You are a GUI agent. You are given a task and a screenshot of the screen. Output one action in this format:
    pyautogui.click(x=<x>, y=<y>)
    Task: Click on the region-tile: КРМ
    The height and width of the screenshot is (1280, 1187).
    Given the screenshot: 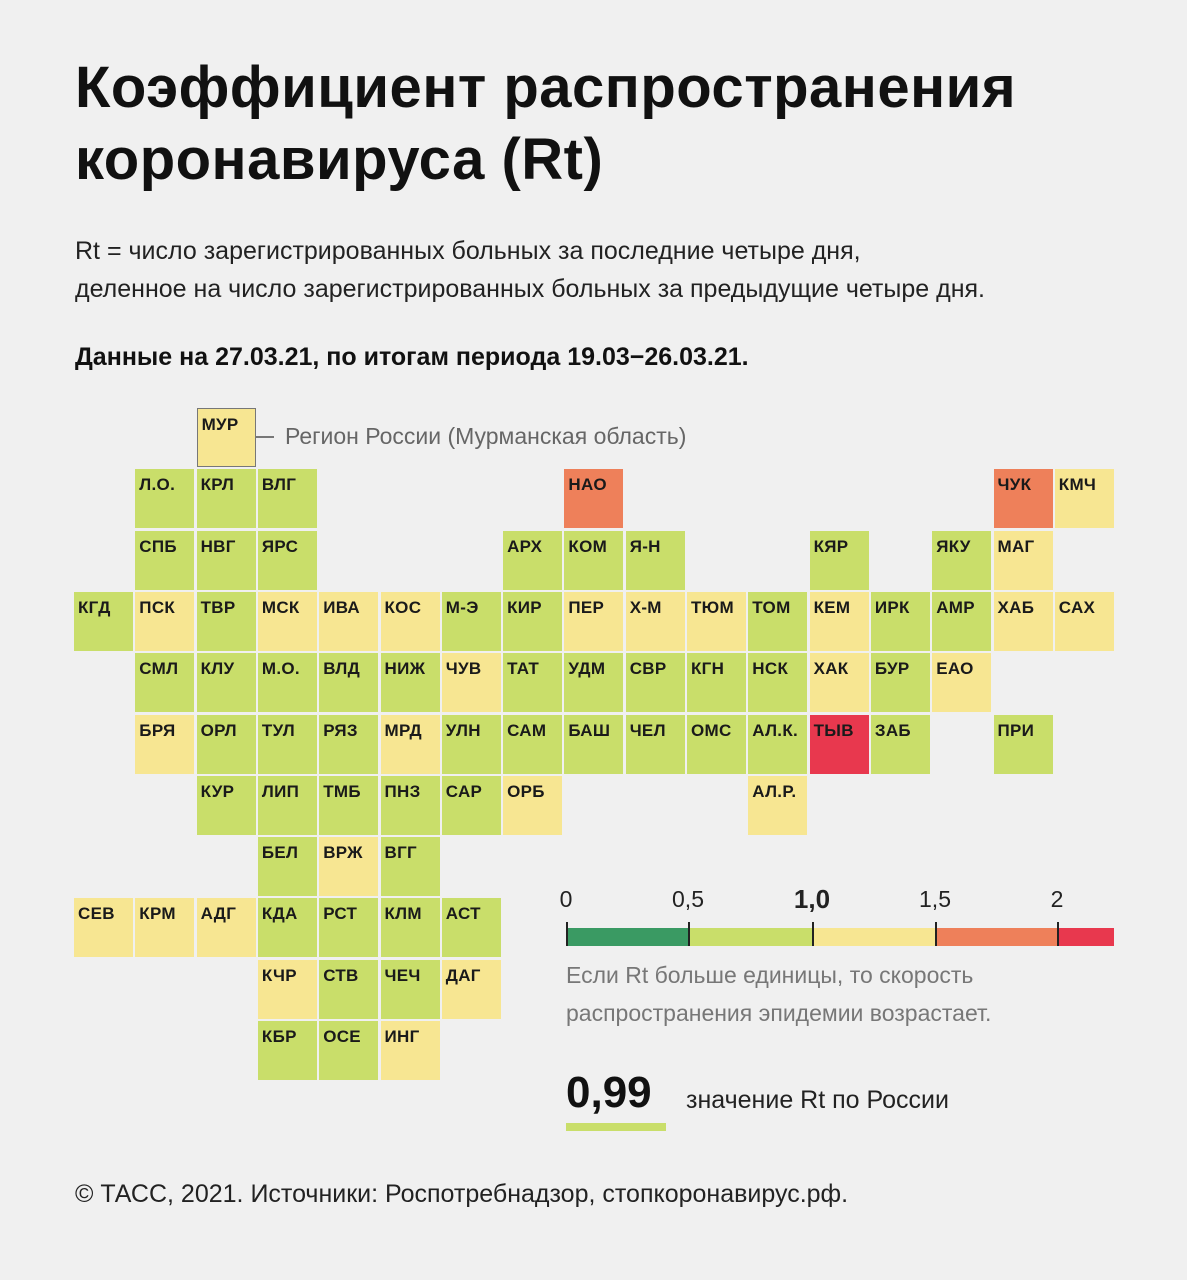 What is the action you would take?
    pyautogui.click(x=165, y=928)
    